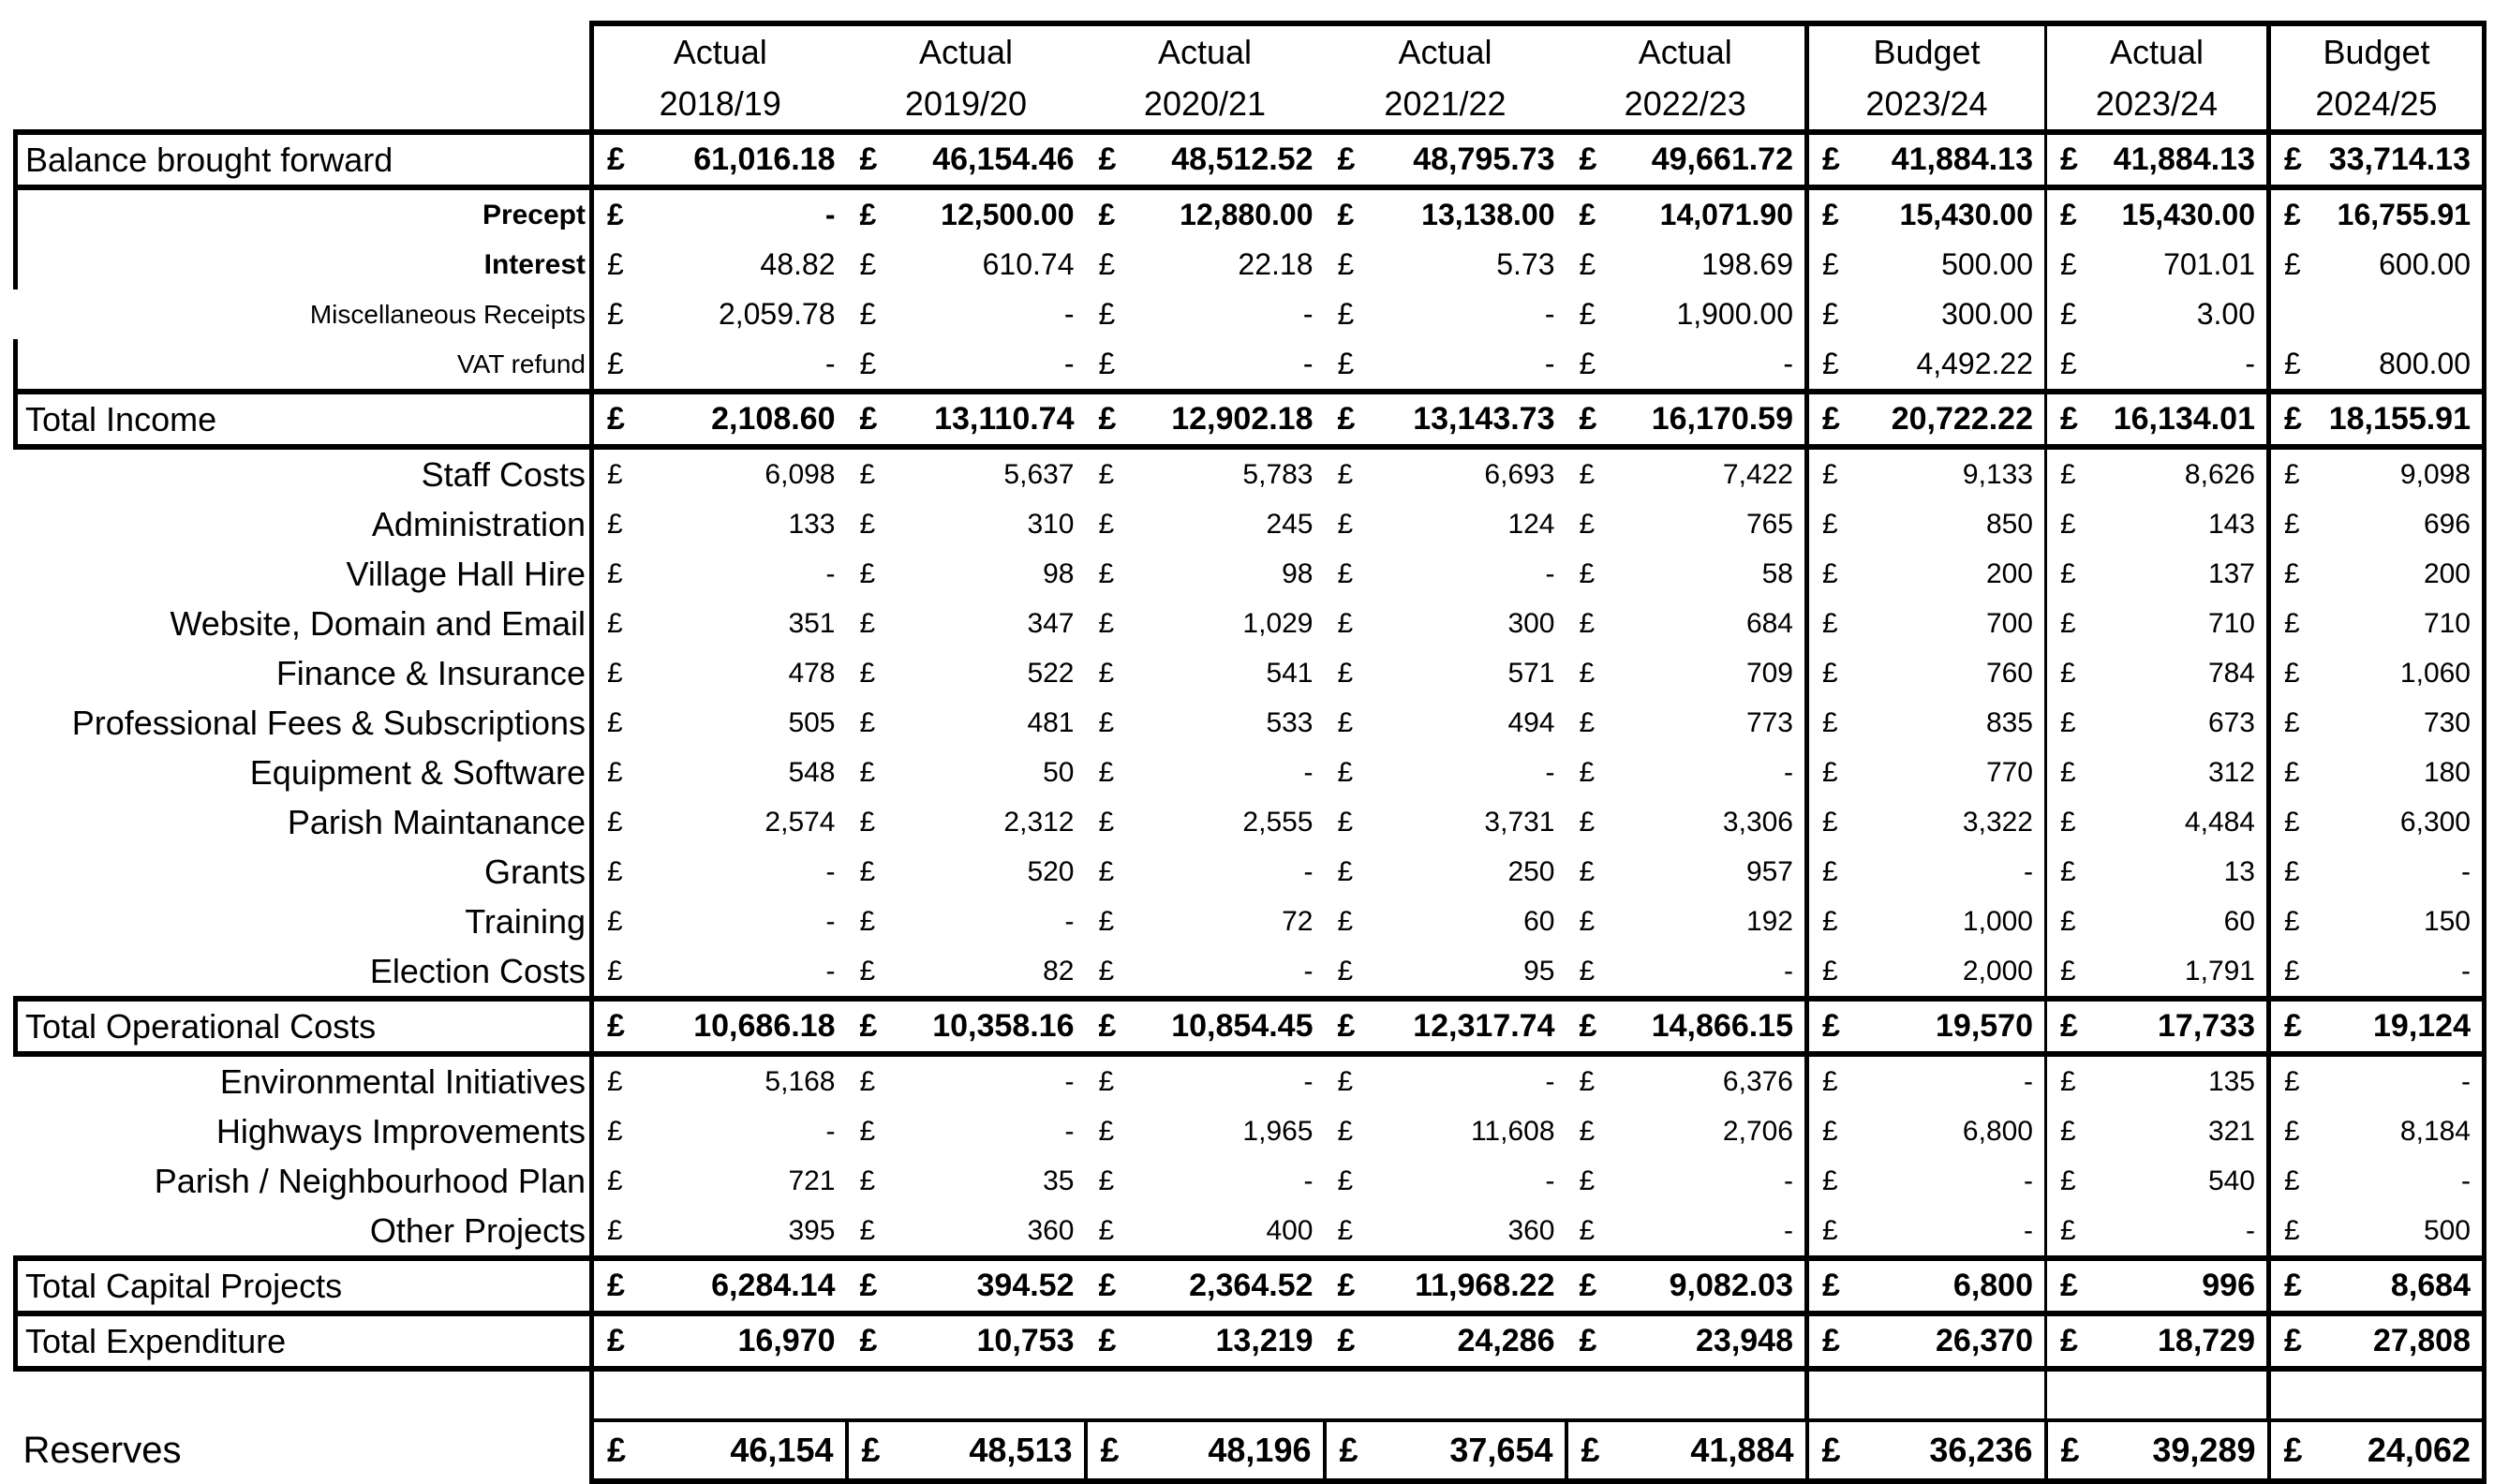 The image size is (2494, 1484). I want to click on cell-value: 571, so click(1531, 673).